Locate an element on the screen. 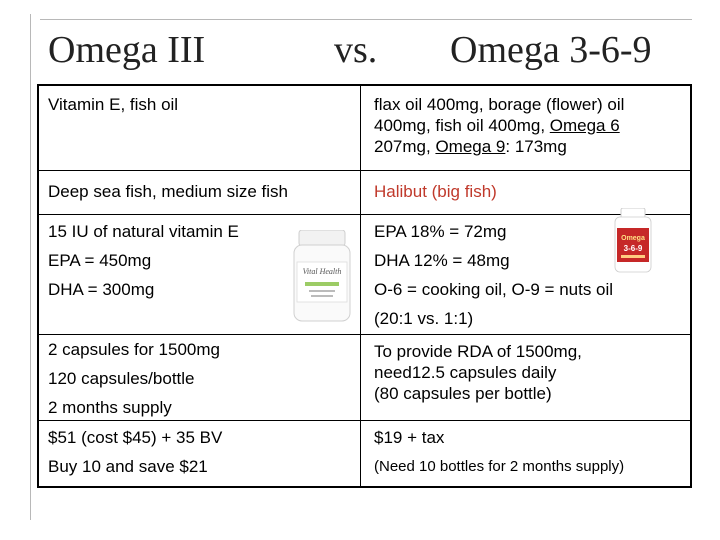 This screenshot has height=540, width=720. svg-text: 3-6-9 is located at coordinates (633, 248).